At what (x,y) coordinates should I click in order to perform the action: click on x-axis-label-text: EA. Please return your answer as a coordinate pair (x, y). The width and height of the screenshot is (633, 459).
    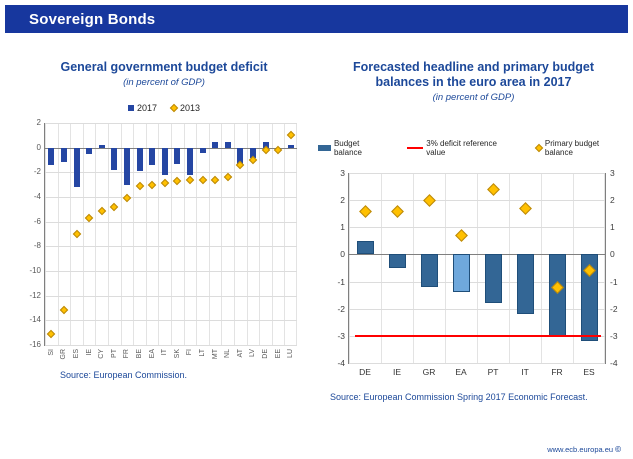
    Looking at the image, I should click on (152, 354).